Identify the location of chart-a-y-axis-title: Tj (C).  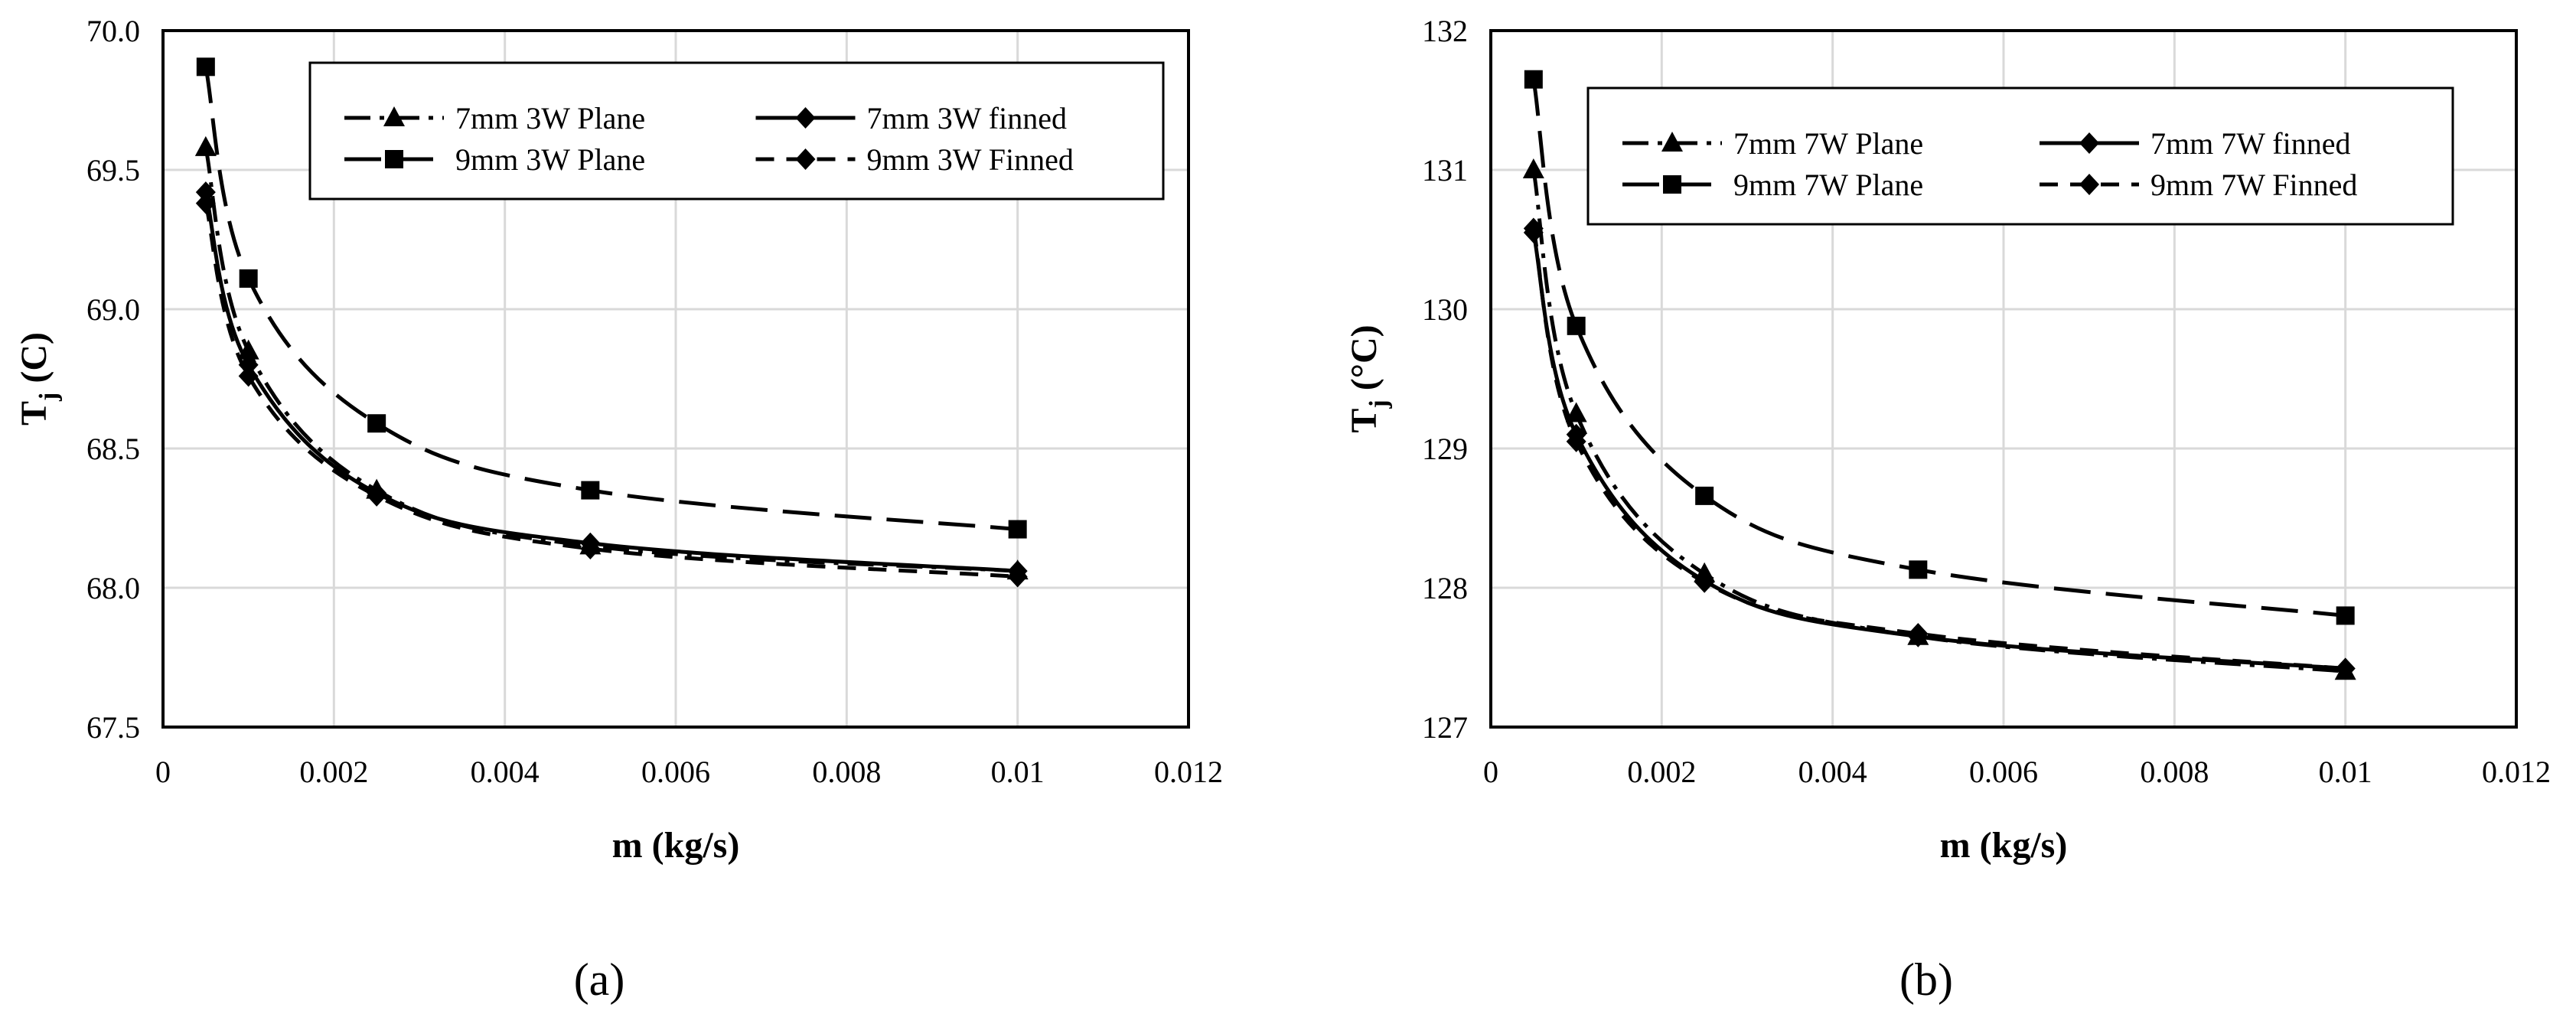
(38, 379).